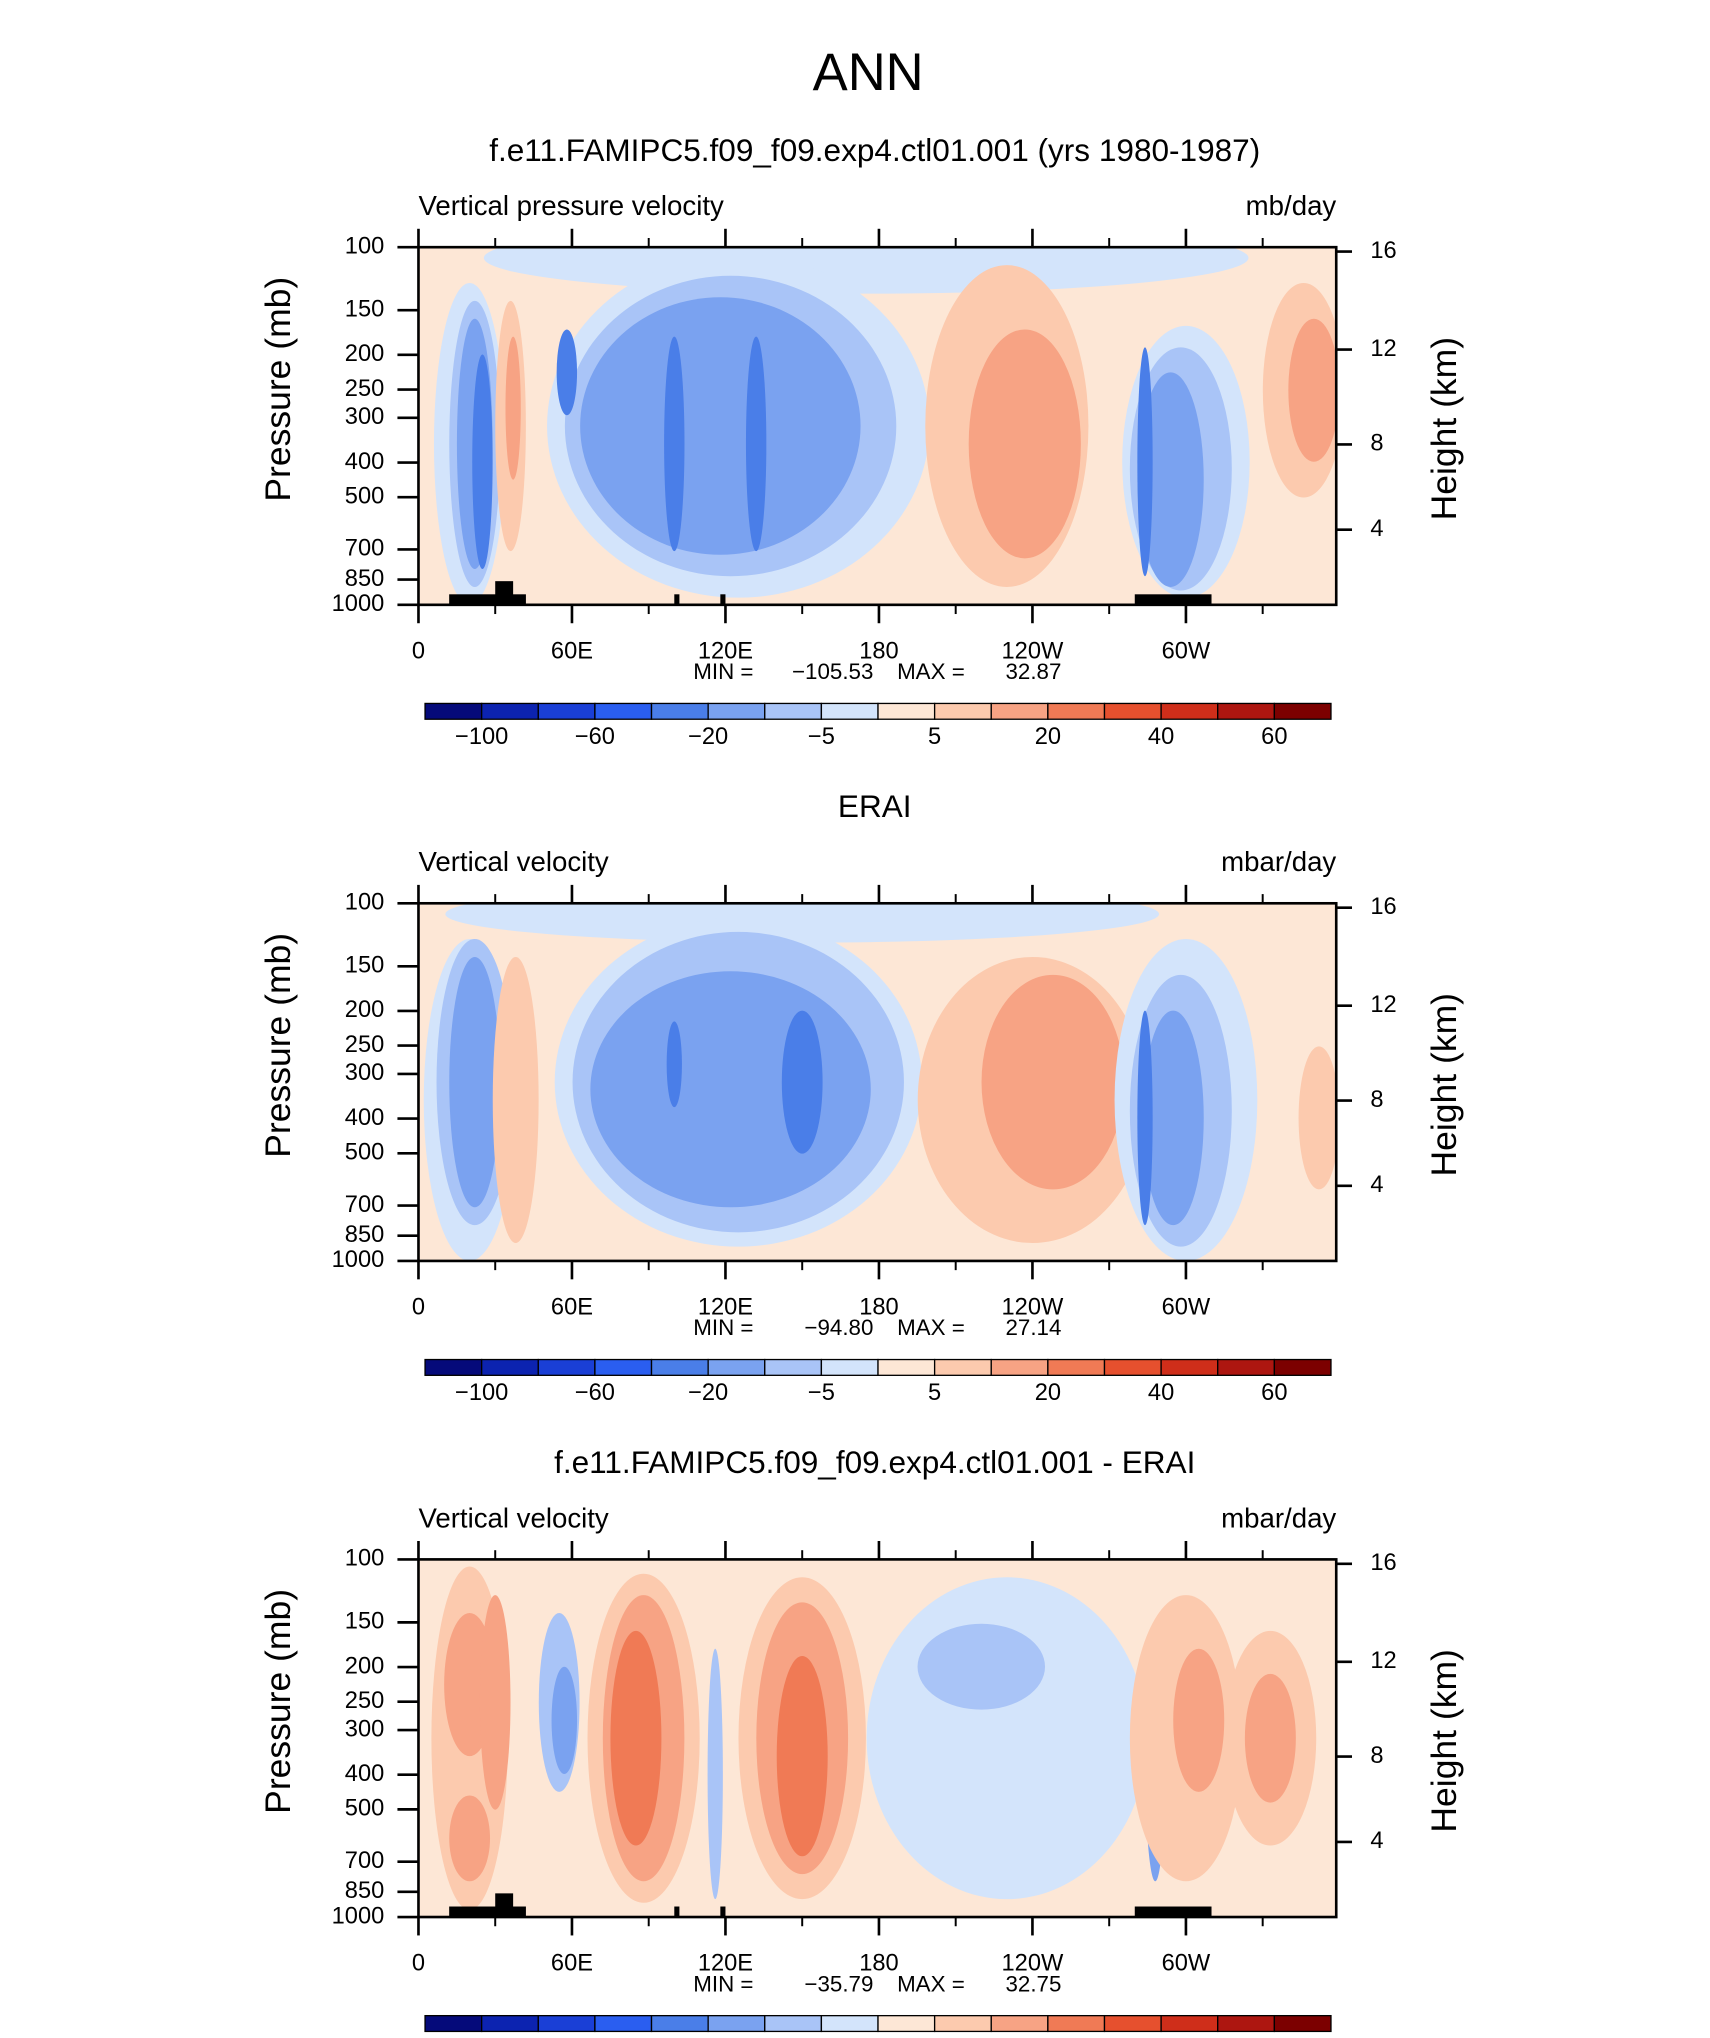 This screenshot has height=2038, width=1710. I want to click on max-value: 32.87, so click(1034, 671).